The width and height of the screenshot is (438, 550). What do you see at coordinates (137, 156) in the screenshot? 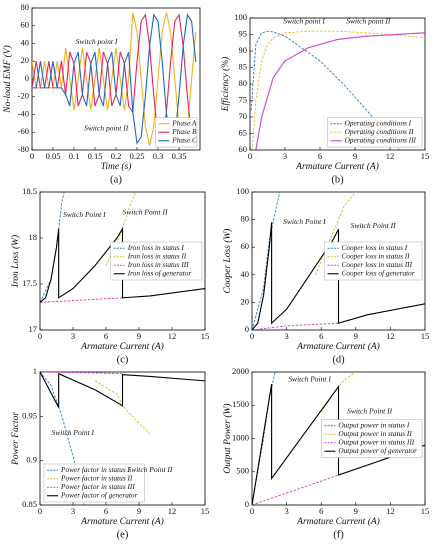
I see `x-tick-label: 0.25` at bounding box center [137, 156].